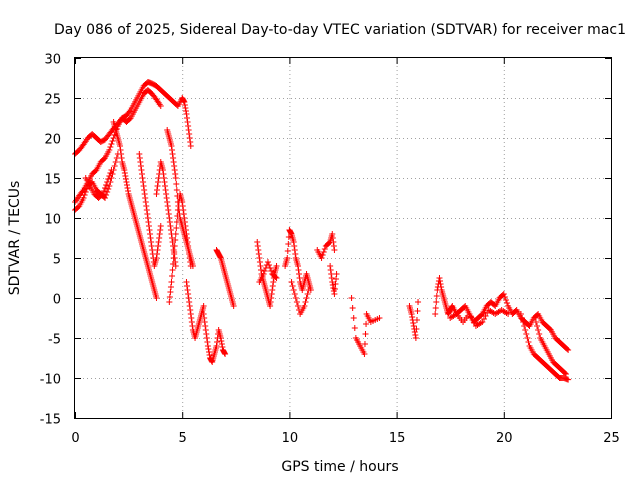  I want to click on y-tick-label: 30, so click(52, 60).